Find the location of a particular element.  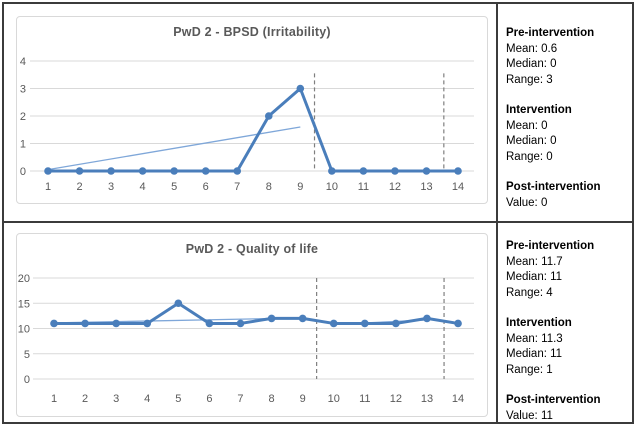

stats-group-title: Post-intervention is located at coordinates (553, 400).